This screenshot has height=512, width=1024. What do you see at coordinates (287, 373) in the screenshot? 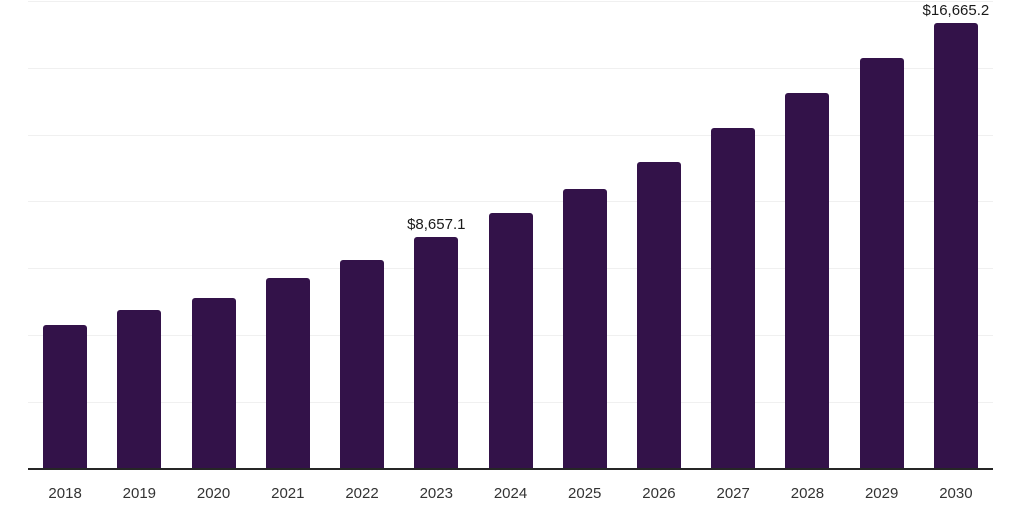
I see `bar-2021` at bounding box center [287, 373].